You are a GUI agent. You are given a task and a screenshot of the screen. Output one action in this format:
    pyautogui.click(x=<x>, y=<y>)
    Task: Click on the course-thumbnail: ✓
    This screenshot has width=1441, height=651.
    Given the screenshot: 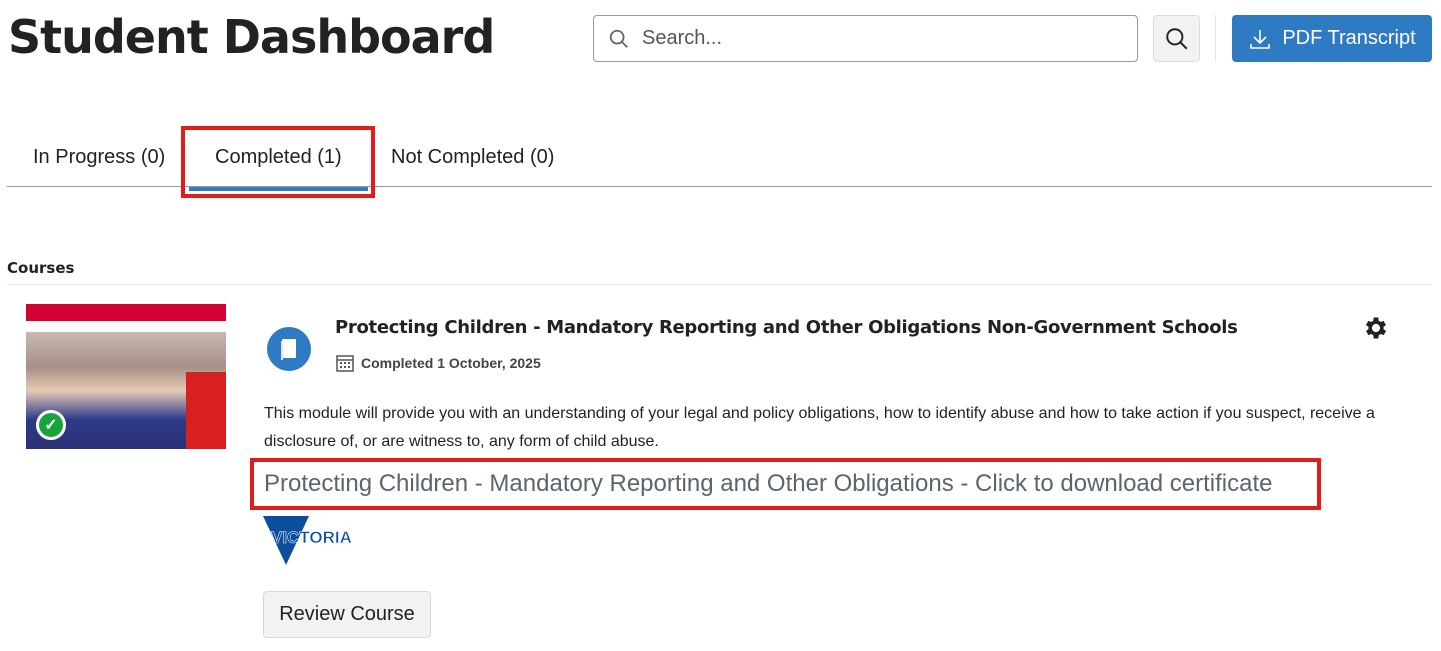 What is the action you would take?
    pyautogui.click(x=126, y=376)
    